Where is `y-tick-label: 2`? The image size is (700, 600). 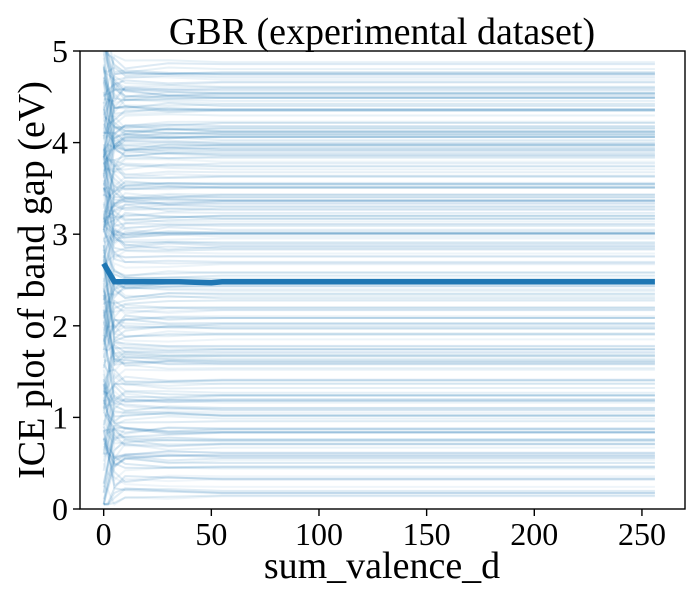
y-tick-label: 2 is located at coordinates (60, 326).